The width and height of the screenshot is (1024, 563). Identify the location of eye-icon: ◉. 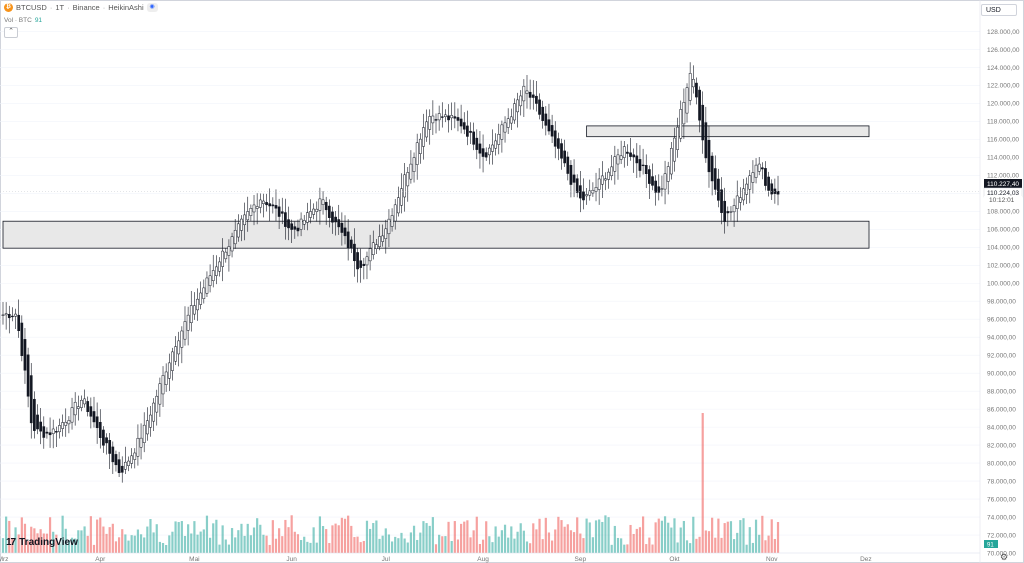
(152, 7).